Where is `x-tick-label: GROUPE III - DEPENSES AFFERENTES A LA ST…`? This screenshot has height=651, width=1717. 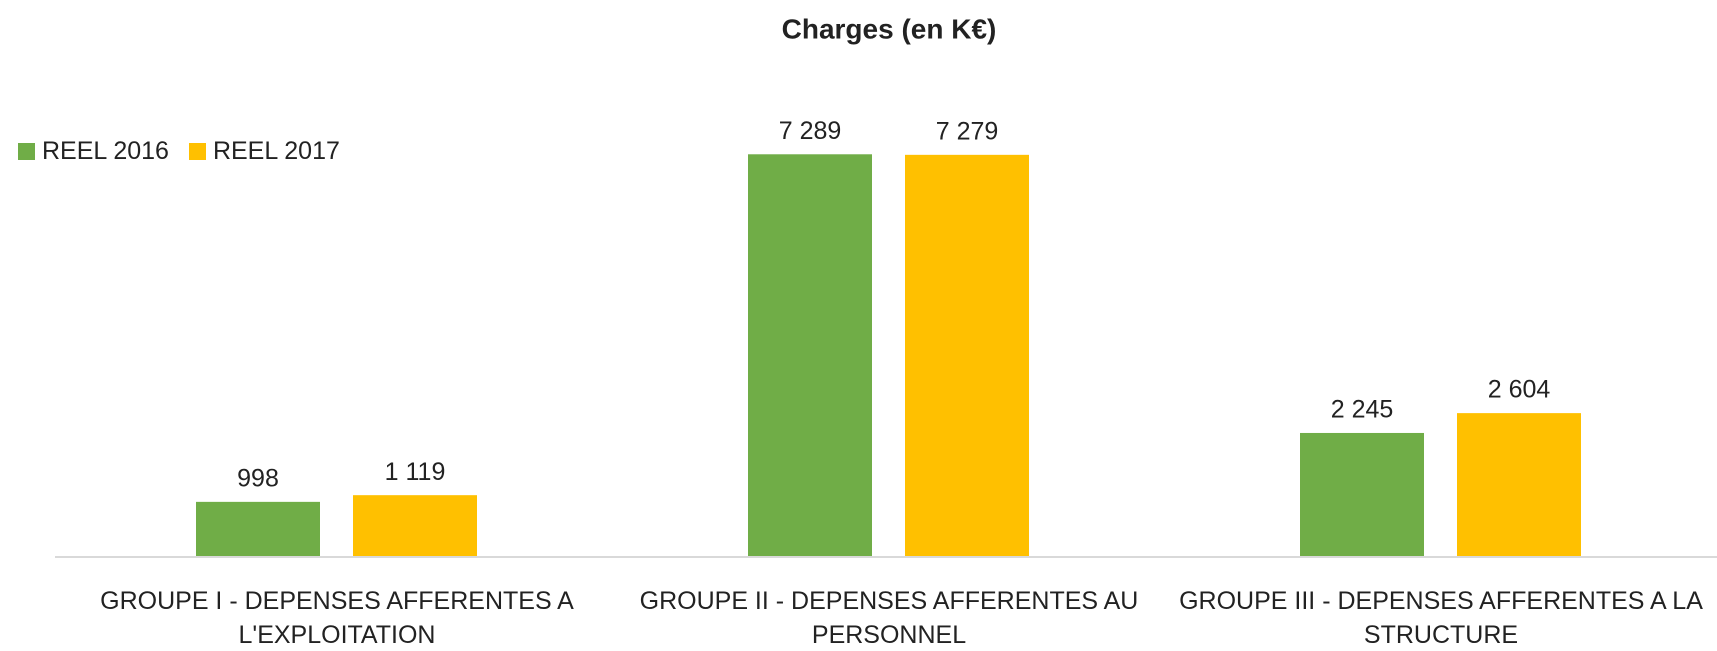 x-tick-label: GROUPE III - DEPENSES AFFERENTES A LA ST… is located at coordinates (1441, 618).